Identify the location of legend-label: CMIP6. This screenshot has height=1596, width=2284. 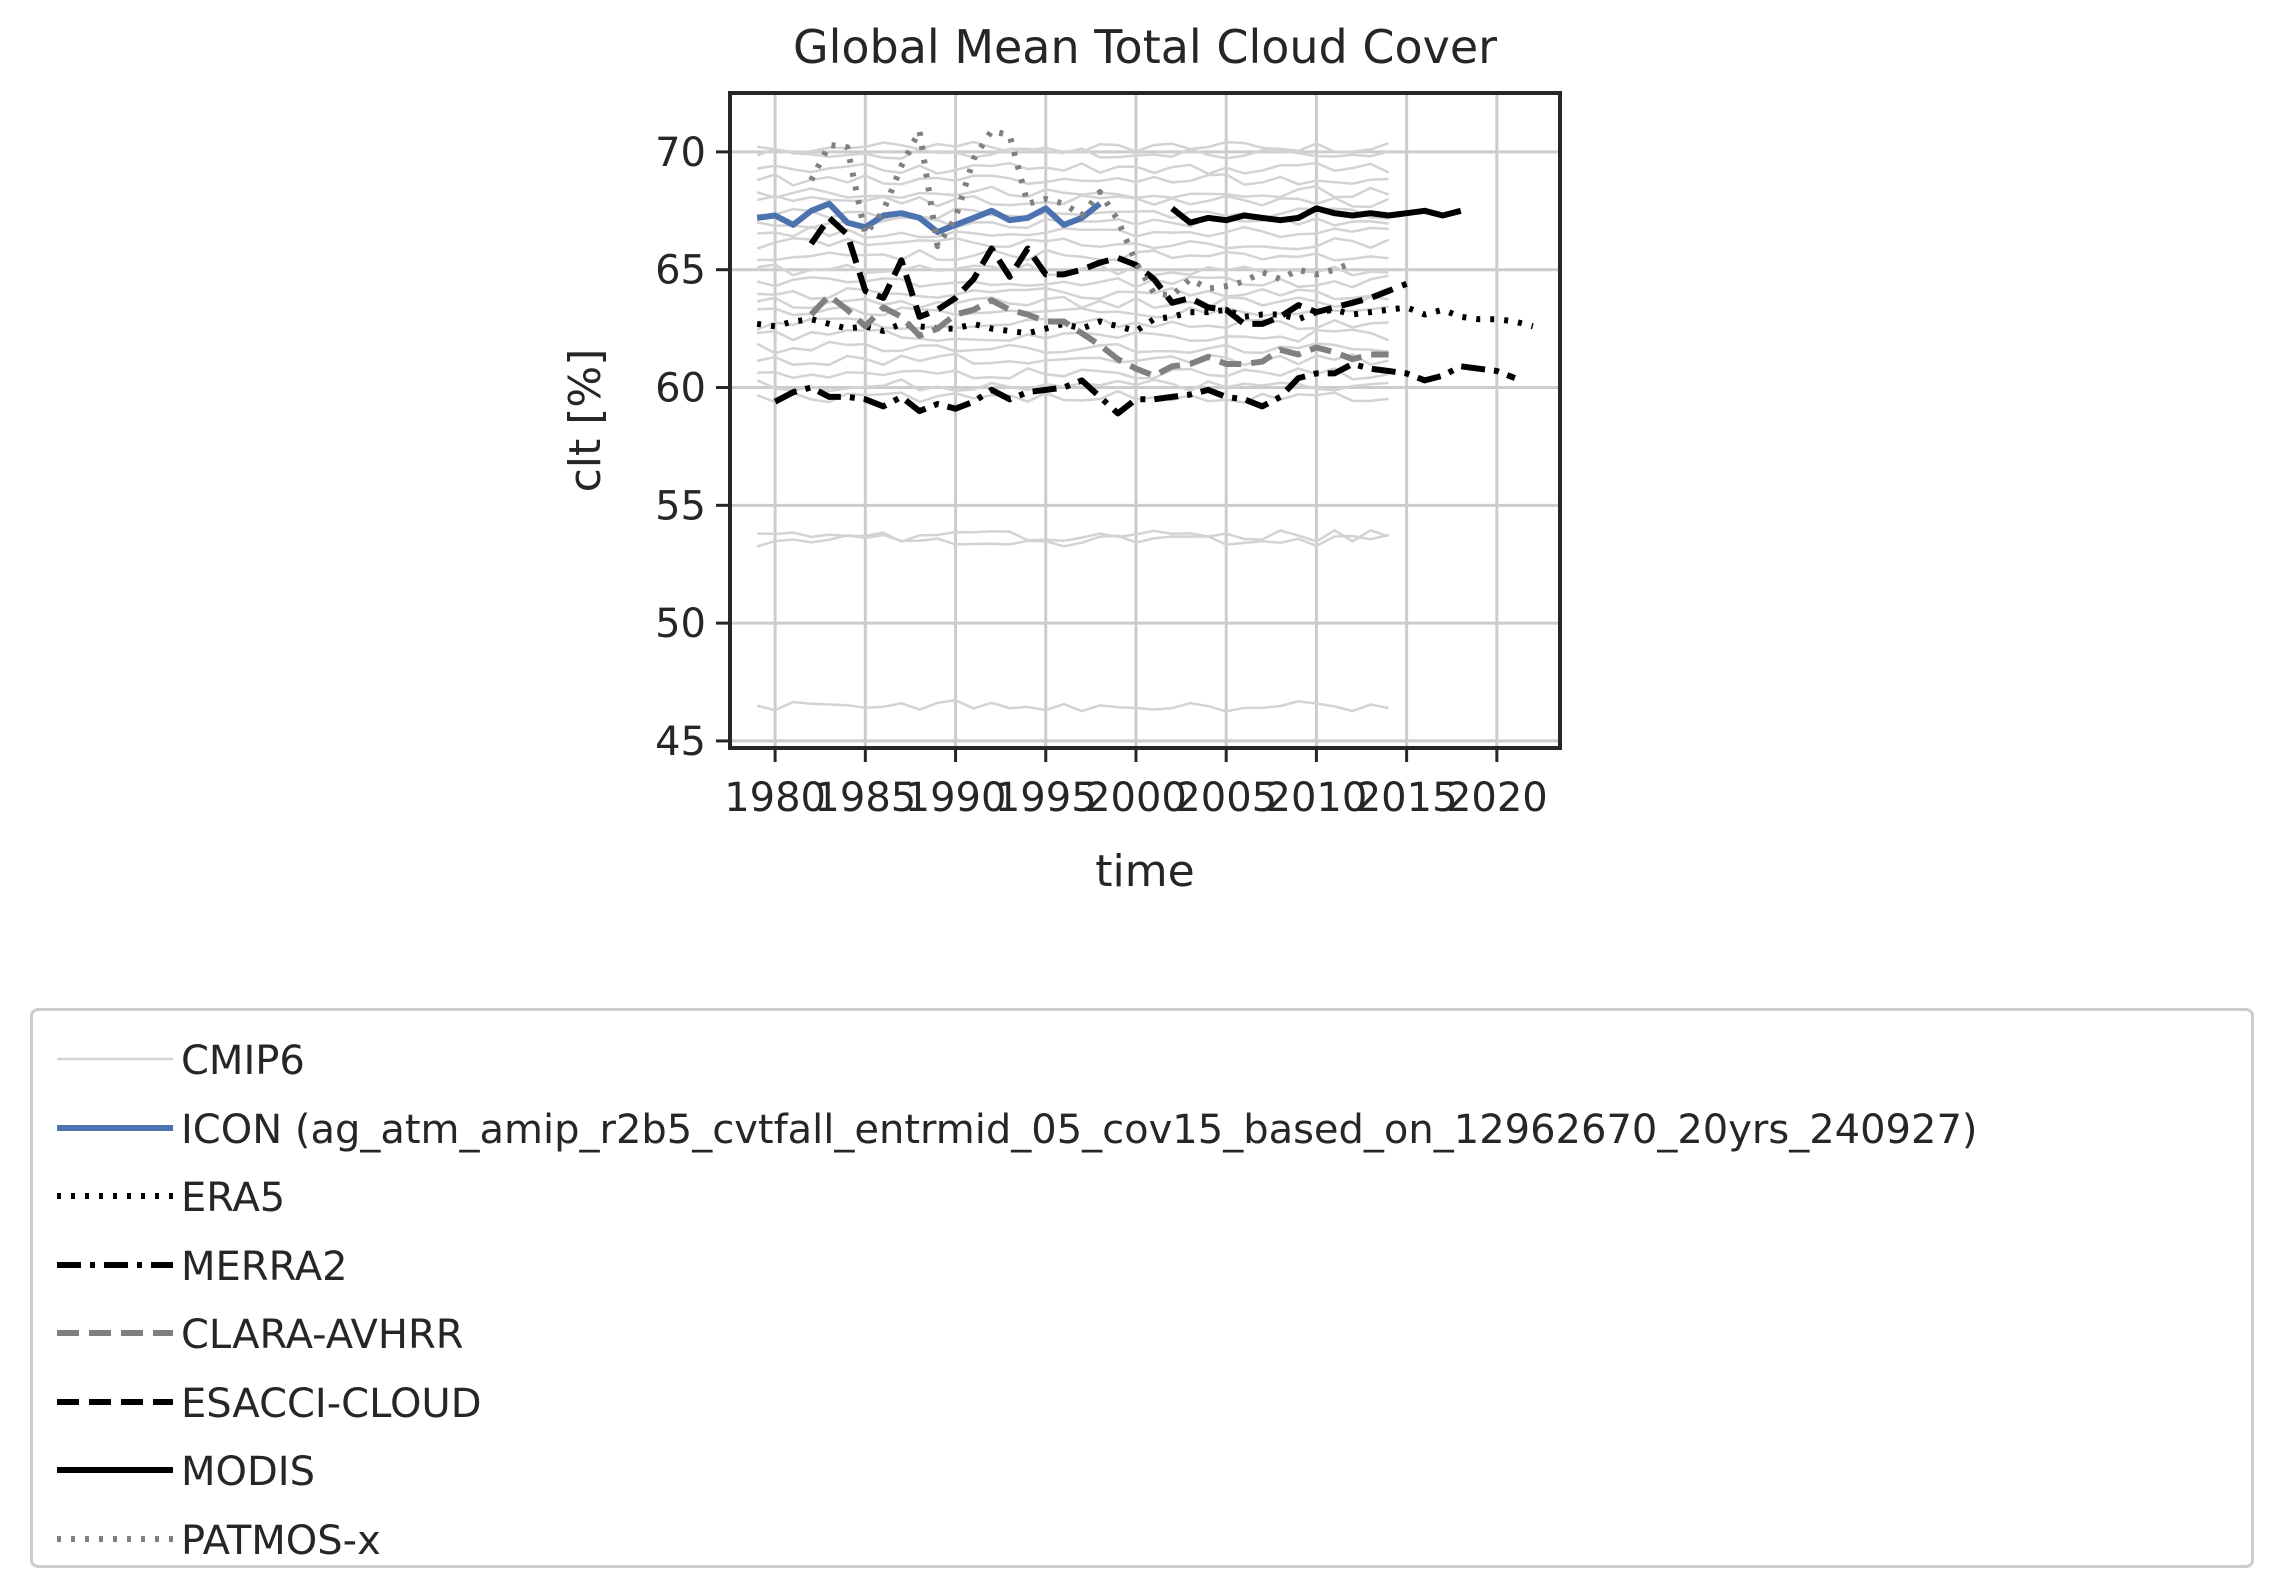
(243, 1061).